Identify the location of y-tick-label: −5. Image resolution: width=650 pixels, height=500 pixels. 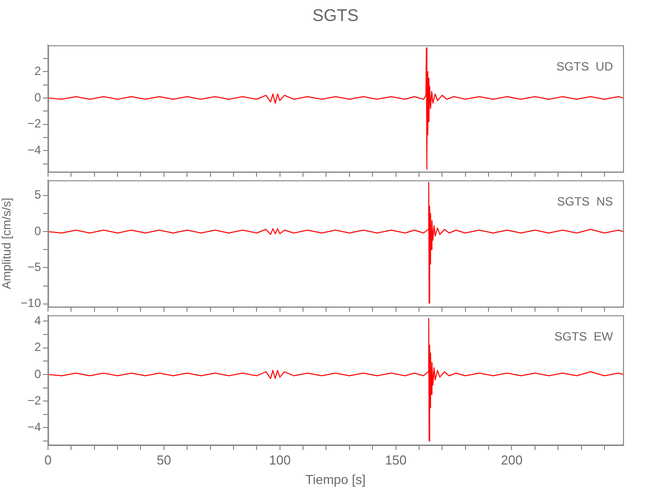
(34, 267).